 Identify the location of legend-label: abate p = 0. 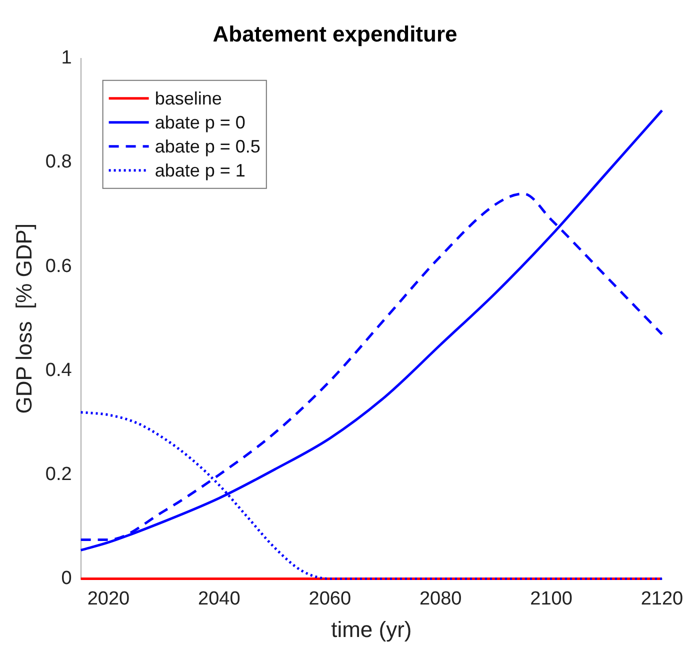
(200, 122).